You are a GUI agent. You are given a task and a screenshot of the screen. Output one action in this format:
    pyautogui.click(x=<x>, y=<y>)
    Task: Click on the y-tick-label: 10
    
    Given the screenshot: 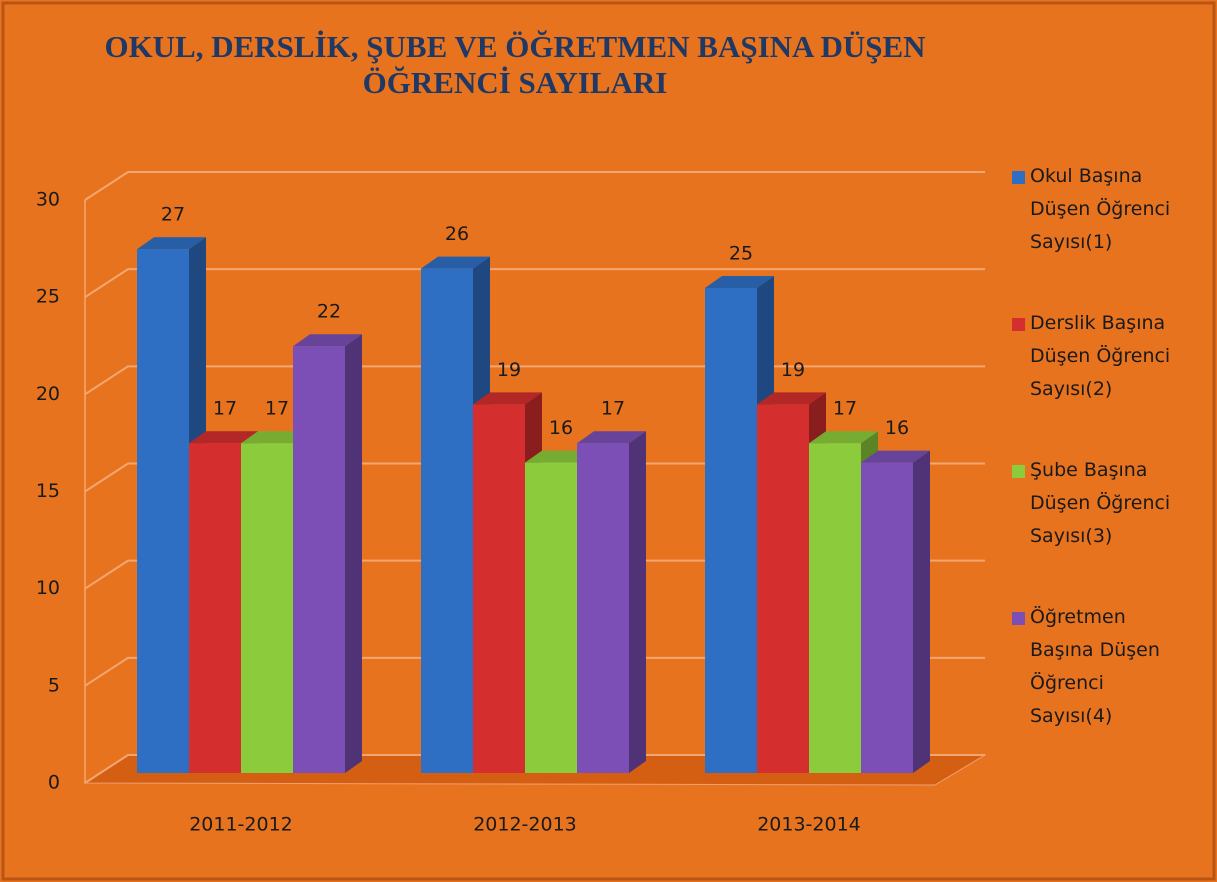 What is the action you would take?
    pyautogui.click(x=48, y=588)
    